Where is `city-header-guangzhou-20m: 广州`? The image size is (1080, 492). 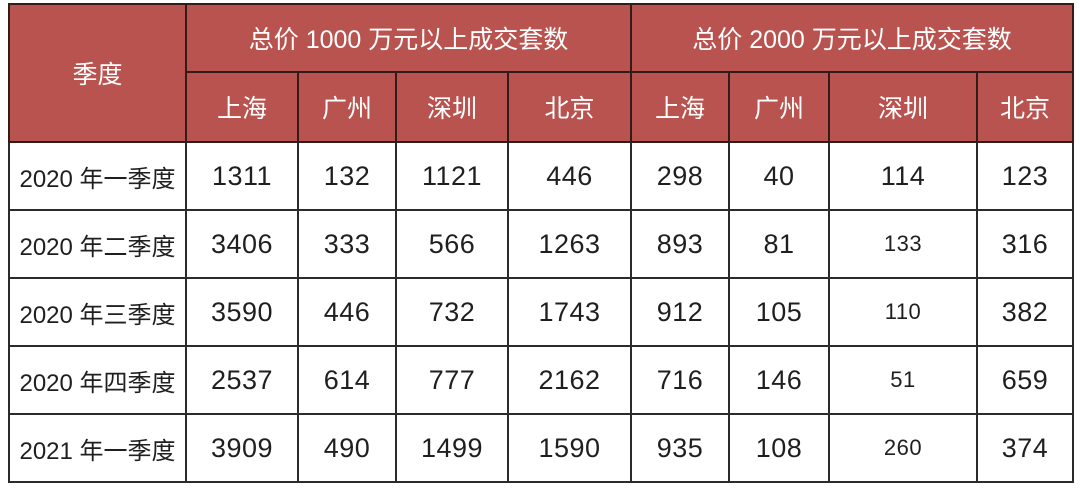
city-header-guangzhou-20m: 广州 is located at coordinates (779, 107).